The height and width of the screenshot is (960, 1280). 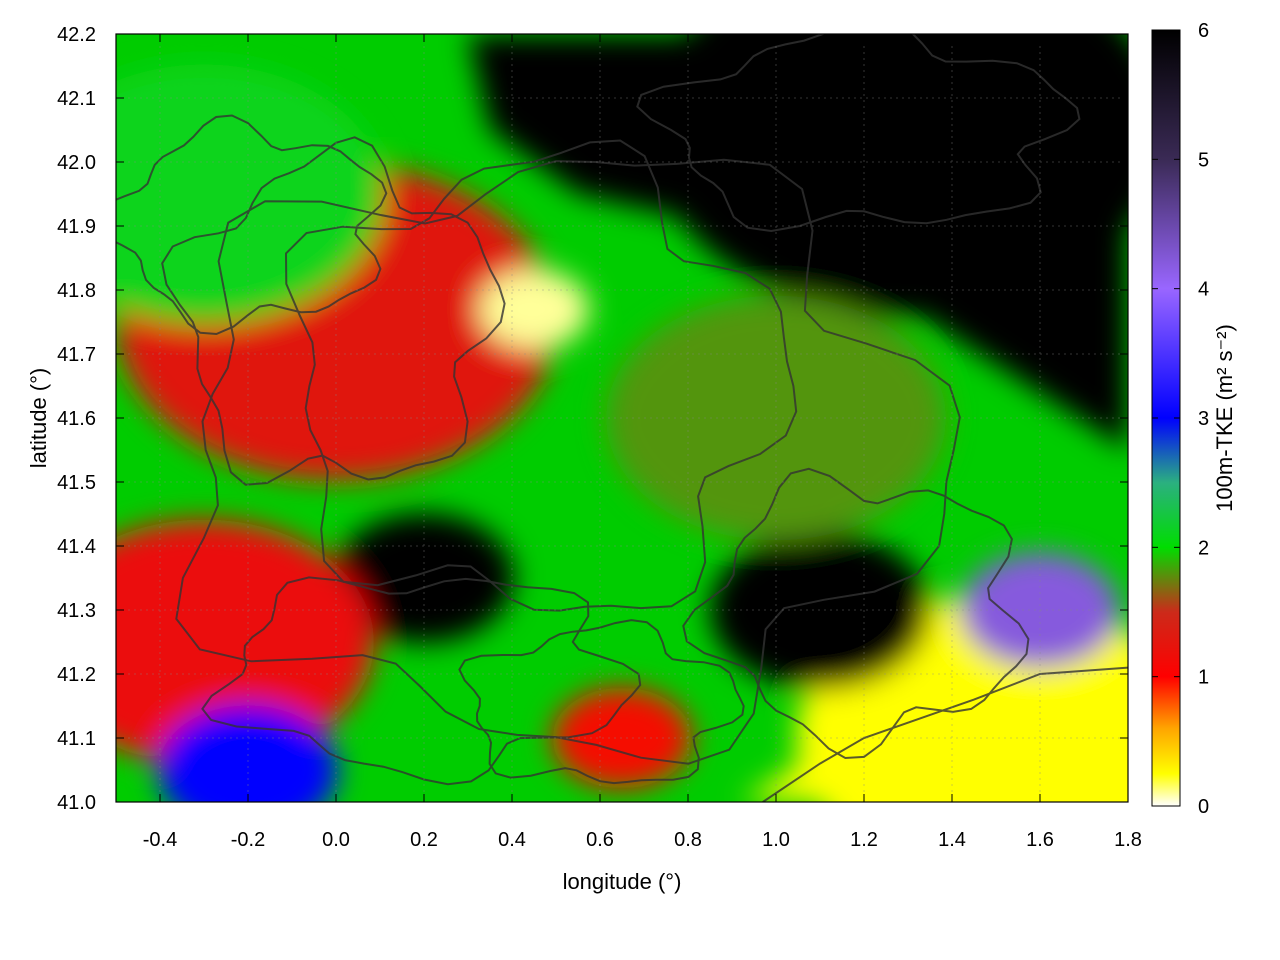 What do you see at coordinates (76, 291) in the screenshot?
I see `y-tick-label: 41.8` at bounding box center [76, 291].